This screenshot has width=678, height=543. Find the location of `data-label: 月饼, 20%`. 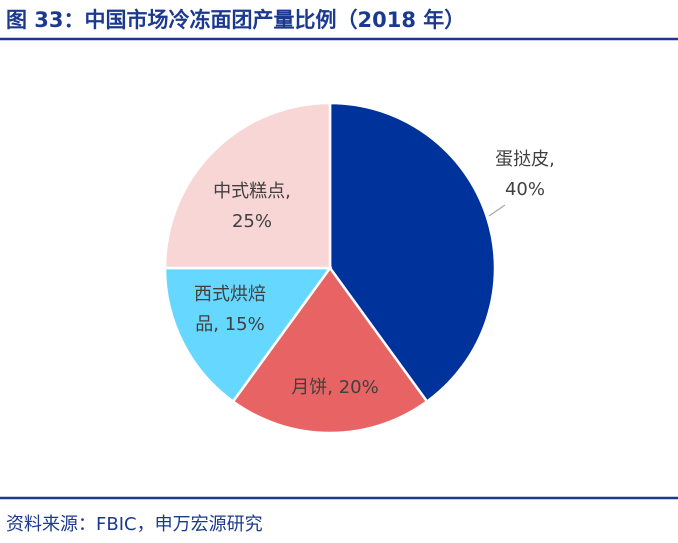

data-label: 月饼, 20% is located at coordinates (335, 387).